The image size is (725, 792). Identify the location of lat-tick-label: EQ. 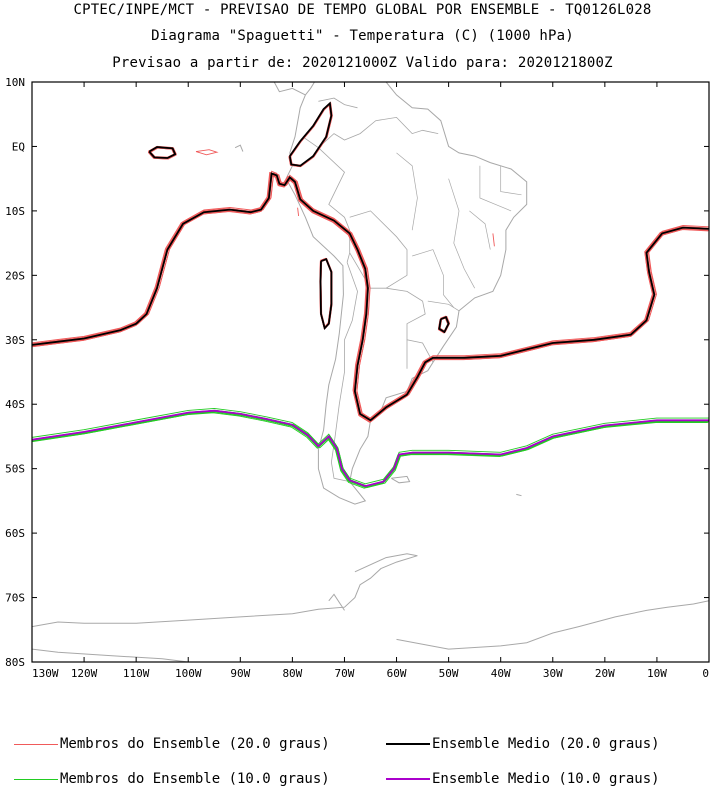
(18, 146).